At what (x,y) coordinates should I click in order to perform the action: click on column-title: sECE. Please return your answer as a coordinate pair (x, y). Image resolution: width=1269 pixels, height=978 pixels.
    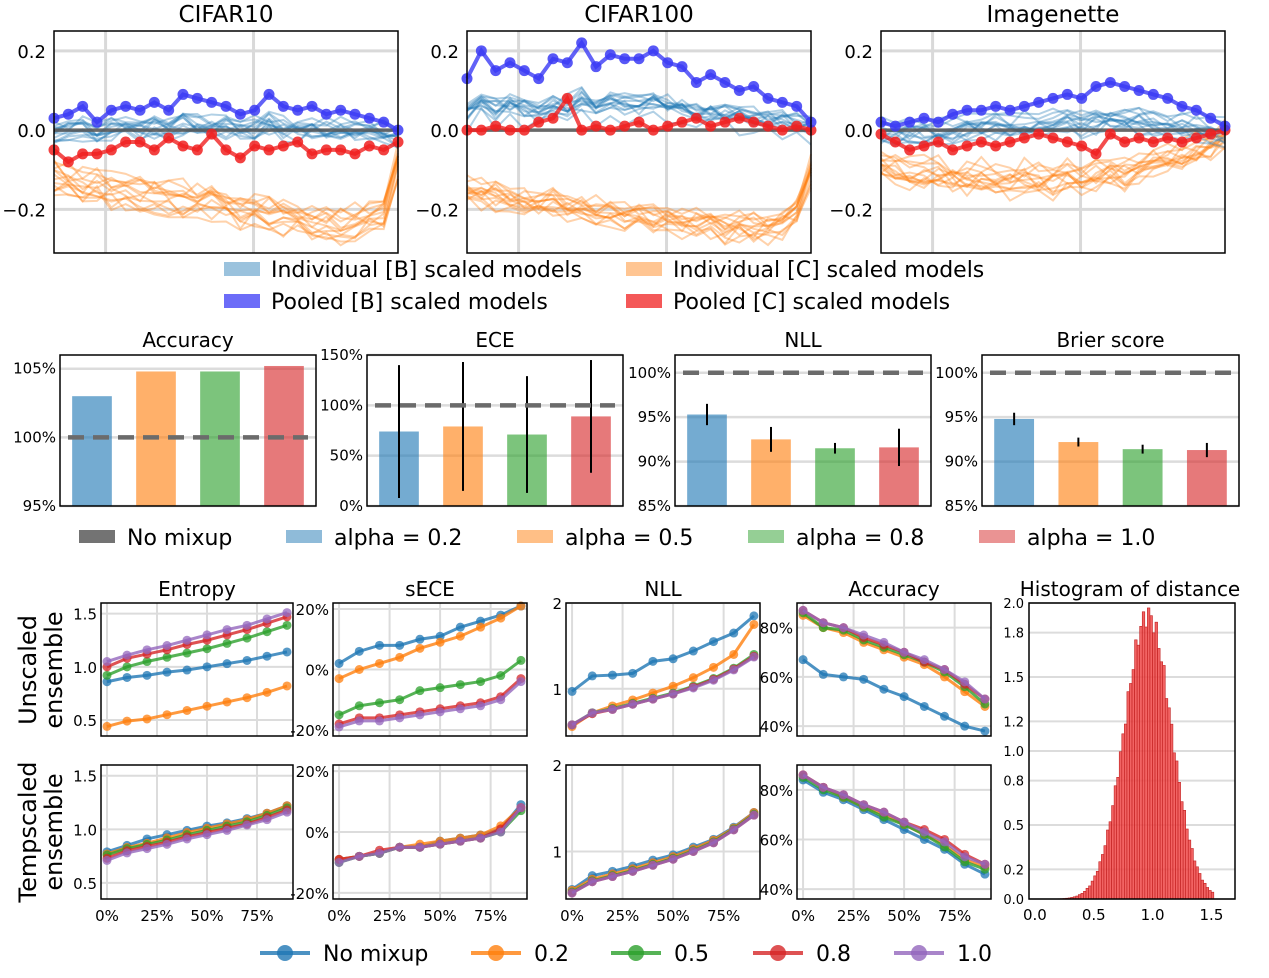
    Looking at the image, I should click on (430, 589).